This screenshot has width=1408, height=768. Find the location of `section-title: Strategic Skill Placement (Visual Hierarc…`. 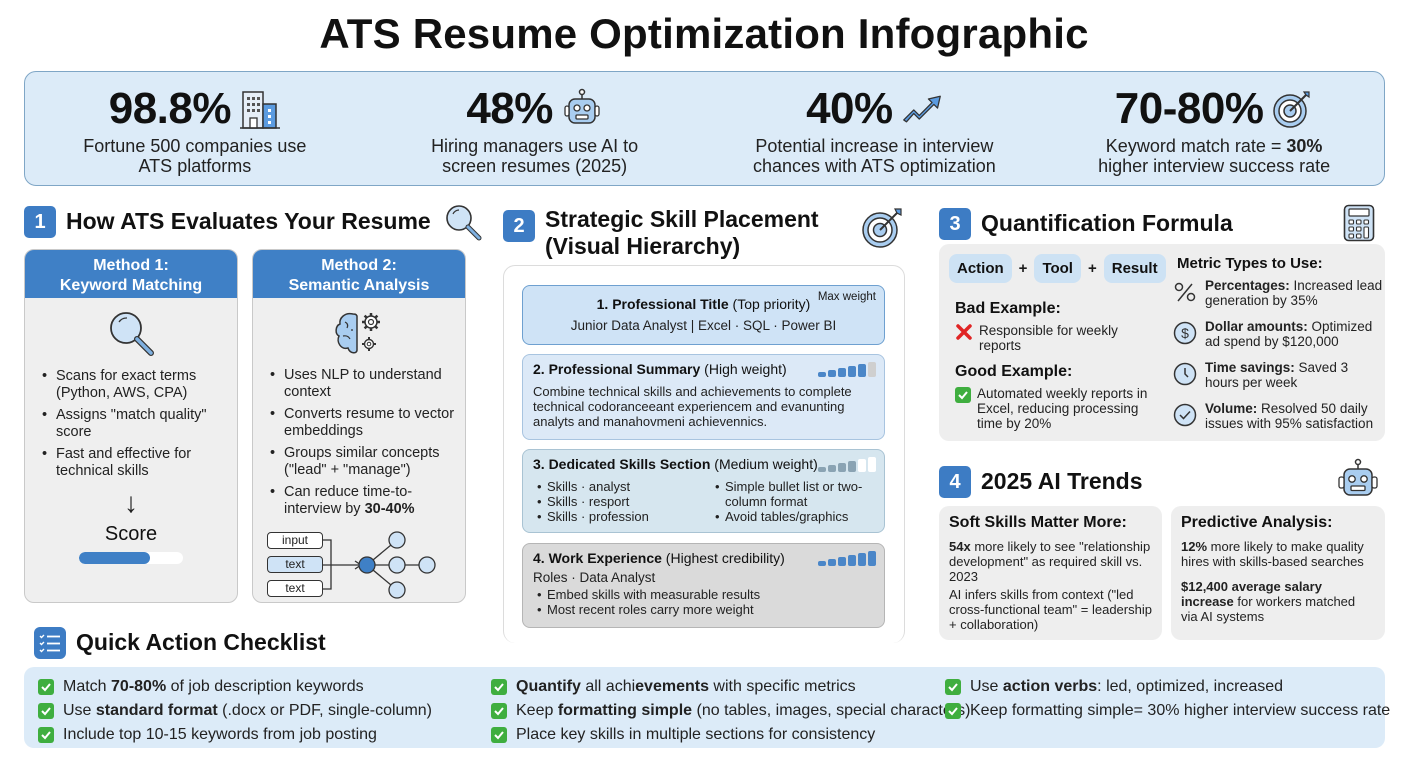

section-title: Strategic Skill Placement (Visual Hierarc… is located at coordinates (682, 232).